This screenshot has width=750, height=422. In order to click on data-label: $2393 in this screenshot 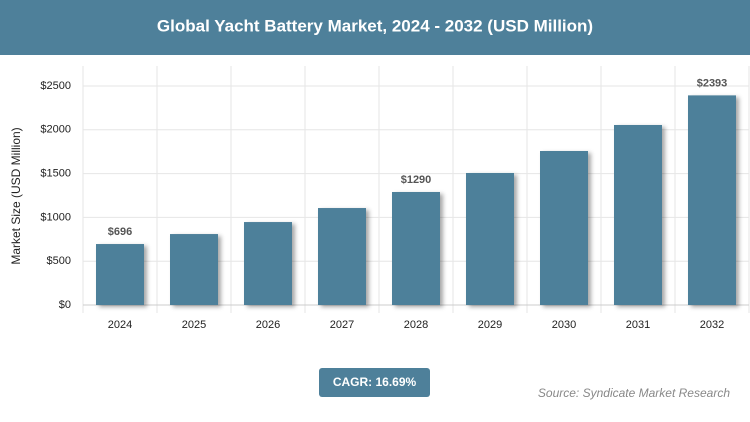, I will do `click(712, 83)`.